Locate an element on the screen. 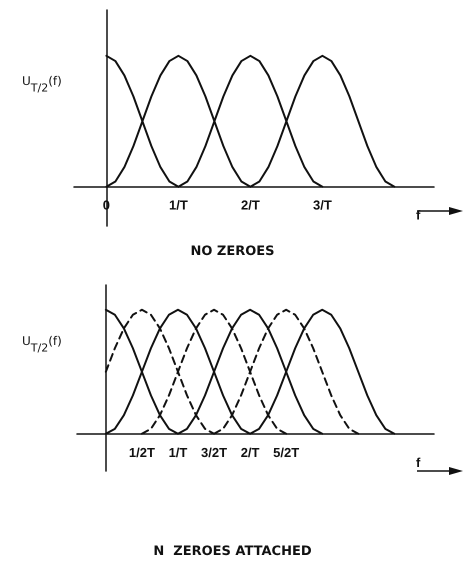 Image resolution: width=465 pixels, height=575 pixels. x-tick-label: 3/T is located at coordinates (322, 205).